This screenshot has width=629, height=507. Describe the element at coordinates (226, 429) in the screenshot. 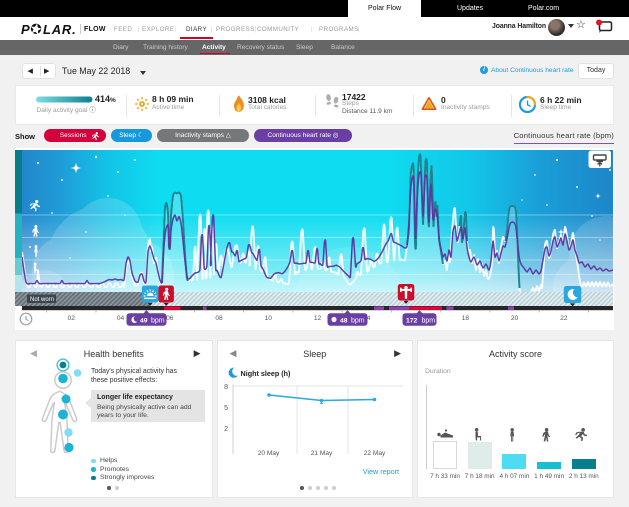

I see `svg-text: 2` at that location.